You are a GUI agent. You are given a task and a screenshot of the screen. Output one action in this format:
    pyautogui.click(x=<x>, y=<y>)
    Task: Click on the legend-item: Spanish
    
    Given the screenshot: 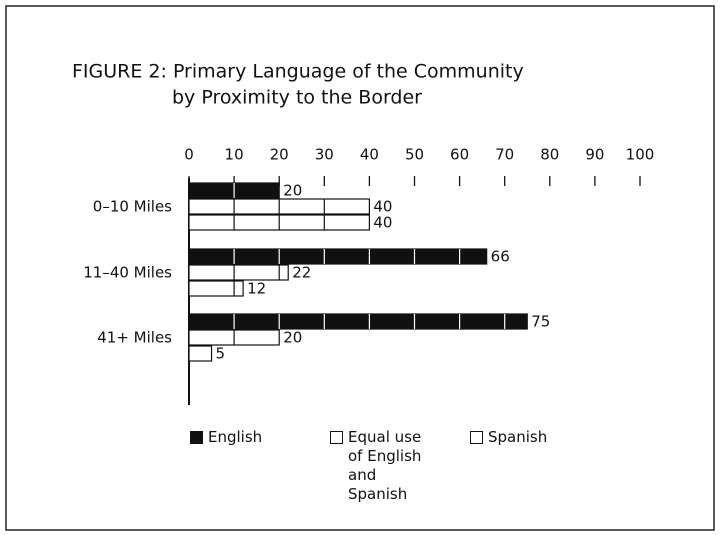 What is the action you would take?
    pyautogui.click(x=530, y=437)
    